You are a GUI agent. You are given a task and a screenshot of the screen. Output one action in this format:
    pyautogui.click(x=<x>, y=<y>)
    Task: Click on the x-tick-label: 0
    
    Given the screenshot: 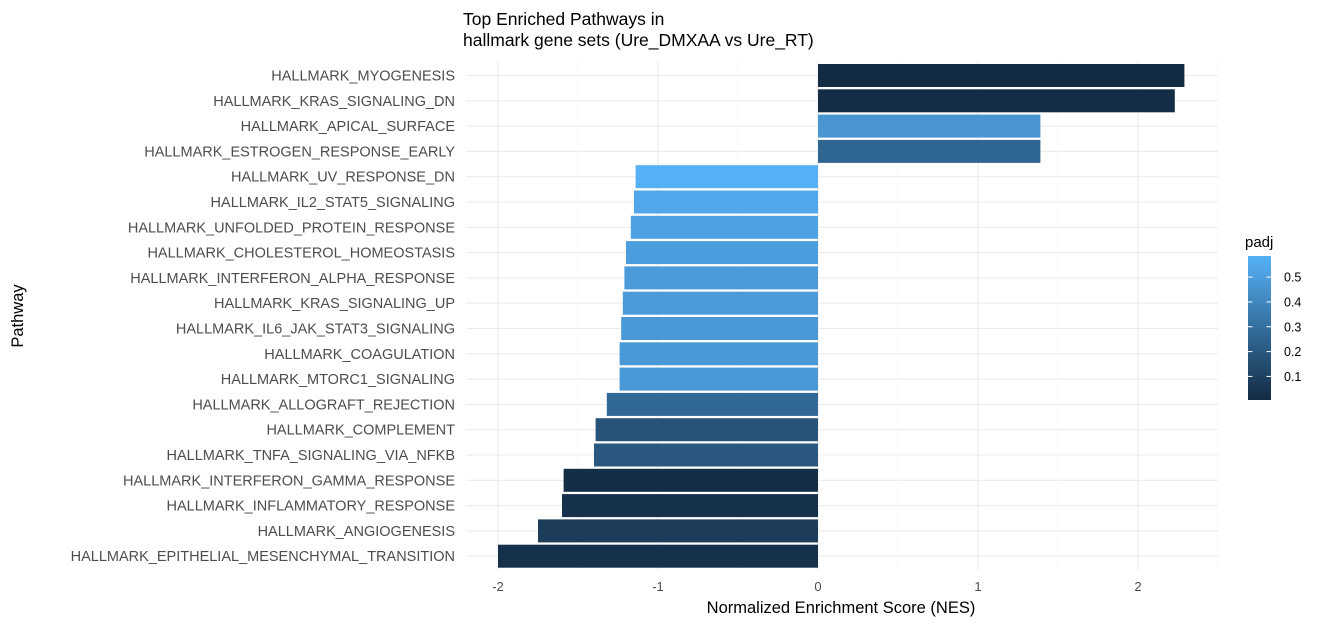 What is the action you would take?
    pyautogui.click(x=817, y=586)
    